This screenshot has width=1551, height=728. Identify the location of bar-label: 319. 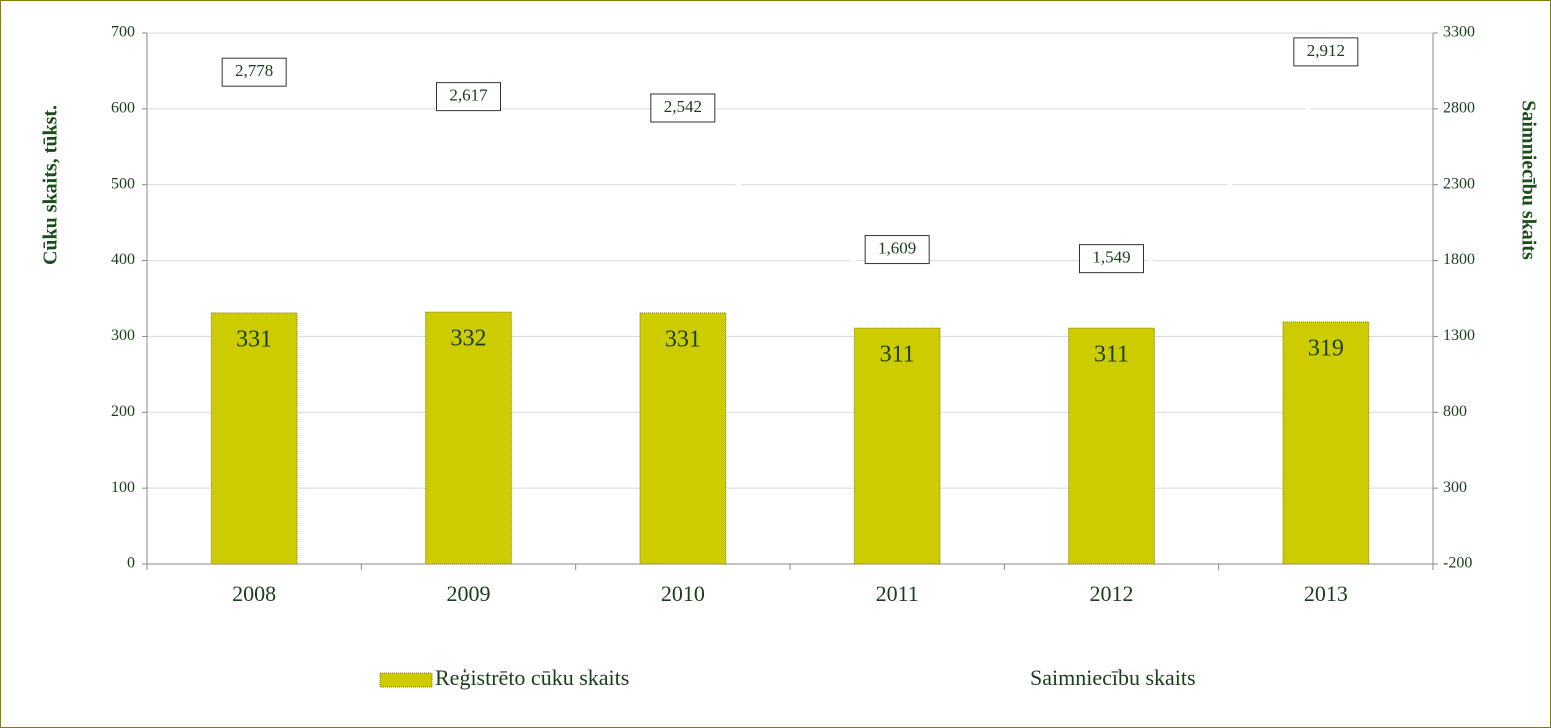
(1326, 349).